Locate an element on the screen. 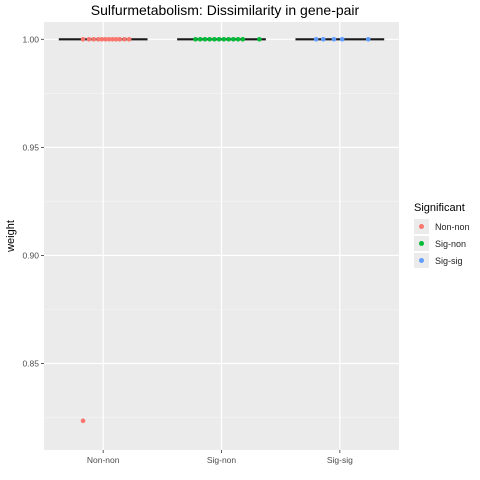 The height and width of the screenshot is (480, 480). y-tick-label: 0.85 is located at coordinates (30, 364).